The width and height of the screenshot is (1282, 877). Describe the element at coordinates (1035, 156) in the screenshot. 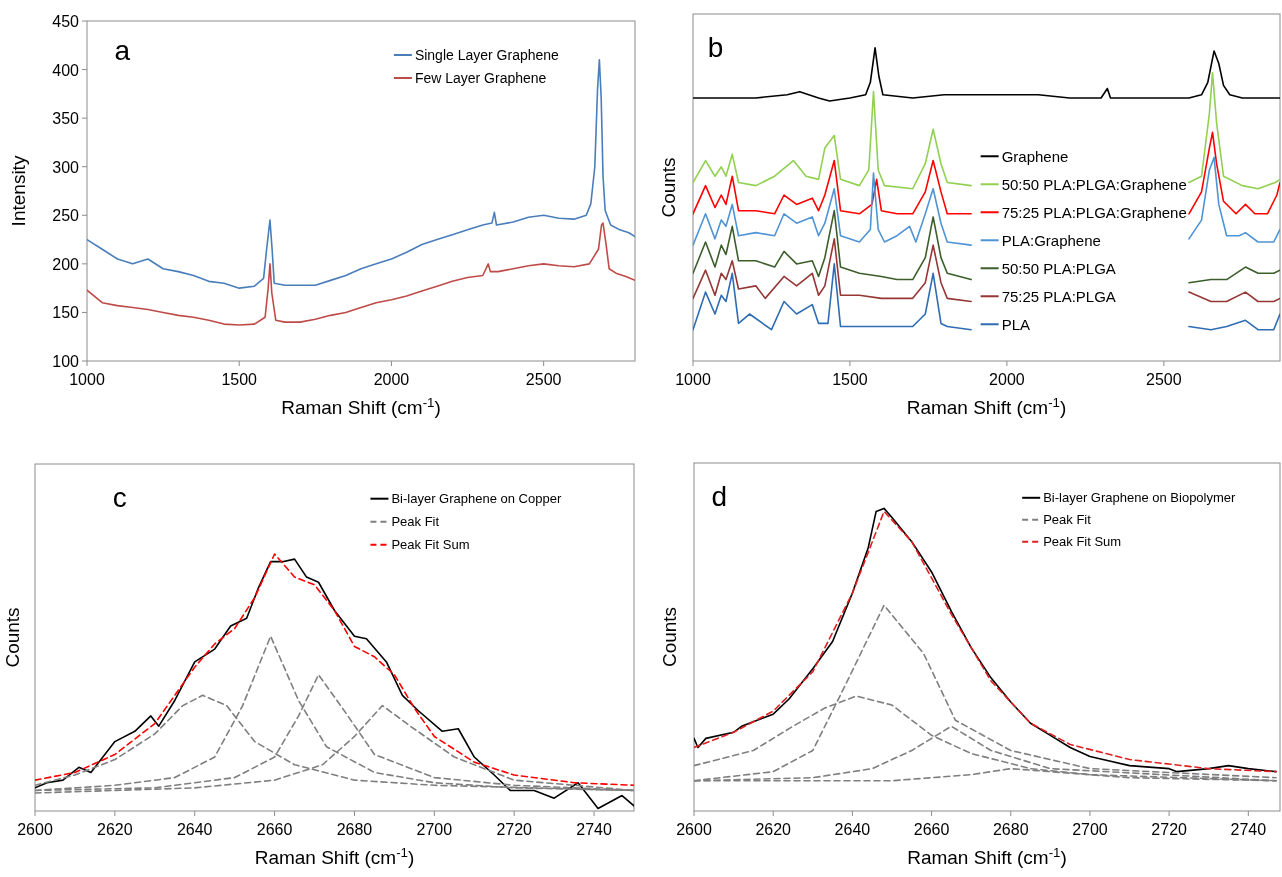

I see `legend-label: Graphene` at that location.